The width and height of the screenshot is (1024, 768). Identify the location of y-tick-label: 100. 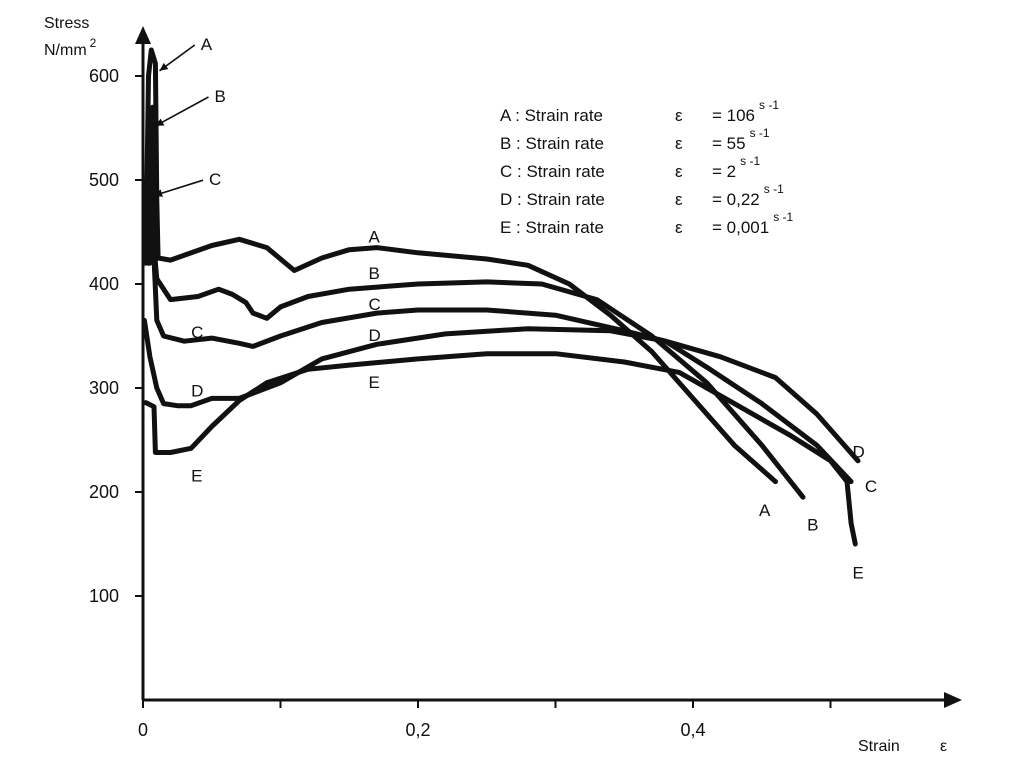
(104, 596).